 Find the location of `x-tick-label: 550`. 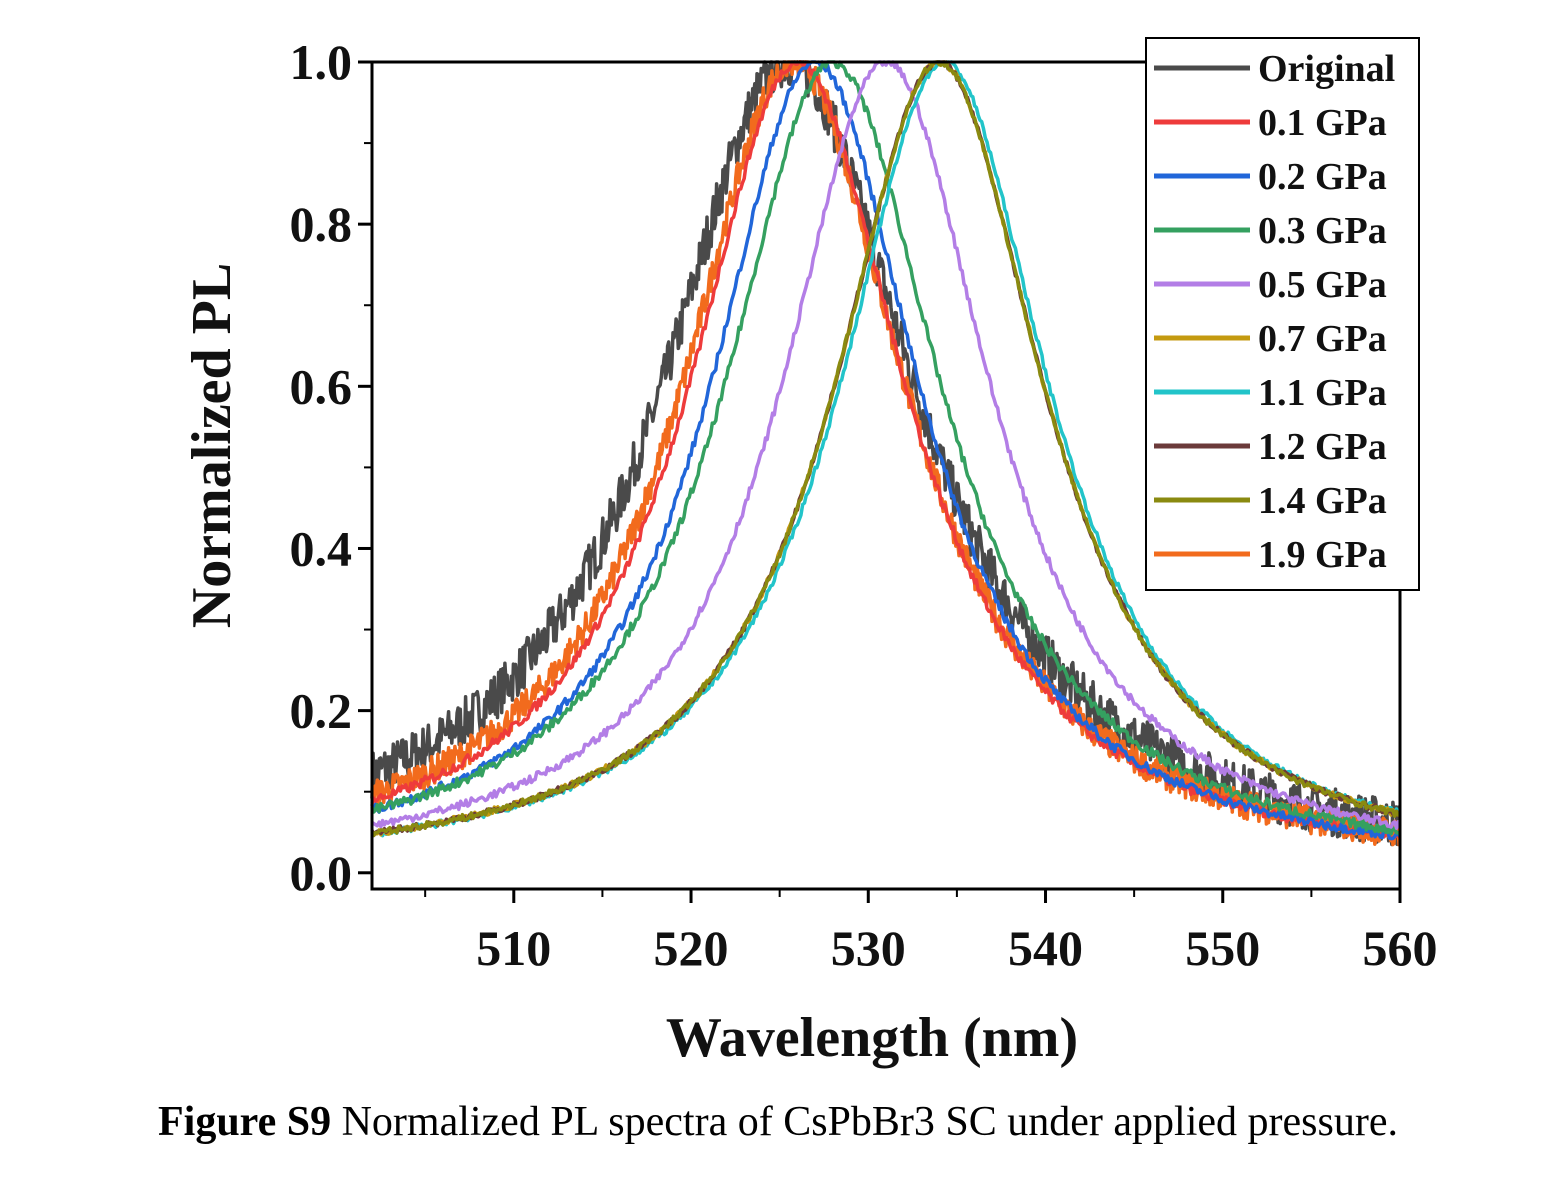

x-tick-label: 550 is located at coordinates (1222, 948).